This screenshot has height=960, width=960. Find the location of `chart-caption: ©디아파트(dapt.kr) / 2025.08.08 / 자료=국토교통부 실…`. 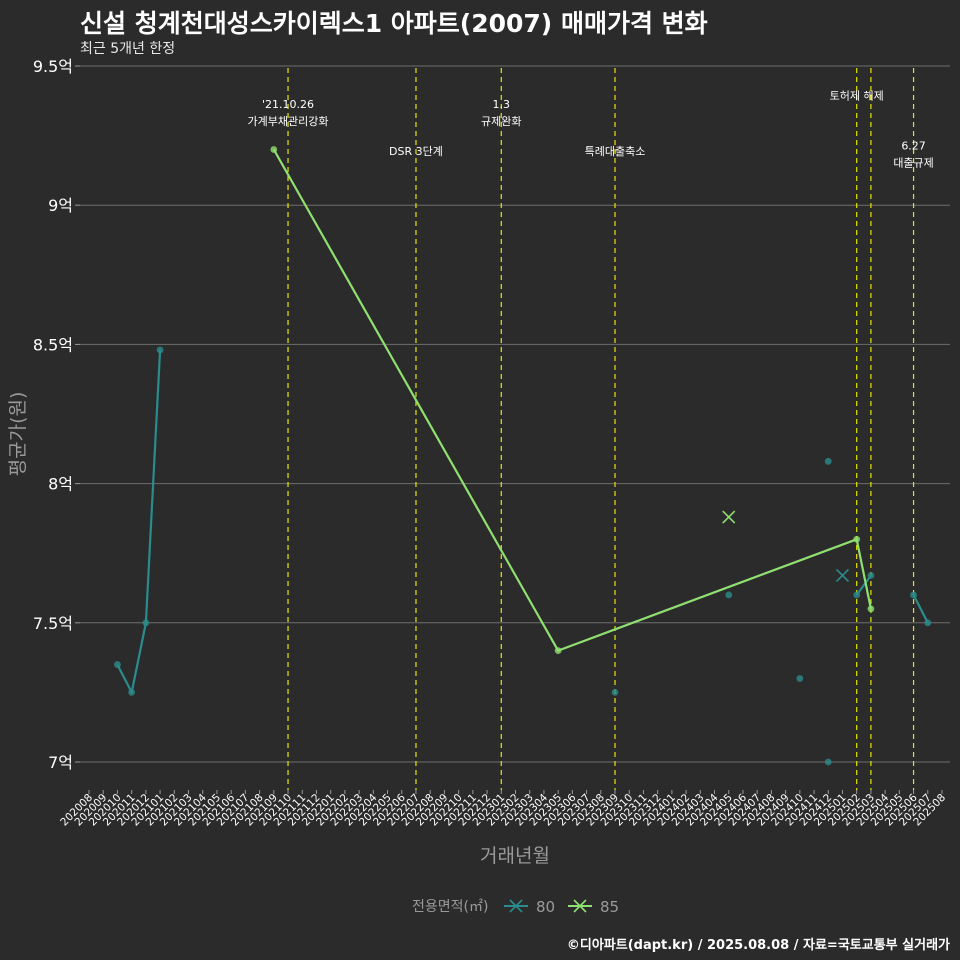

chart-caption: ©디아파트(dapt.kr) / 2025.08.08 / 자료=국토교통부 실… is located at coordinates (758, 945).